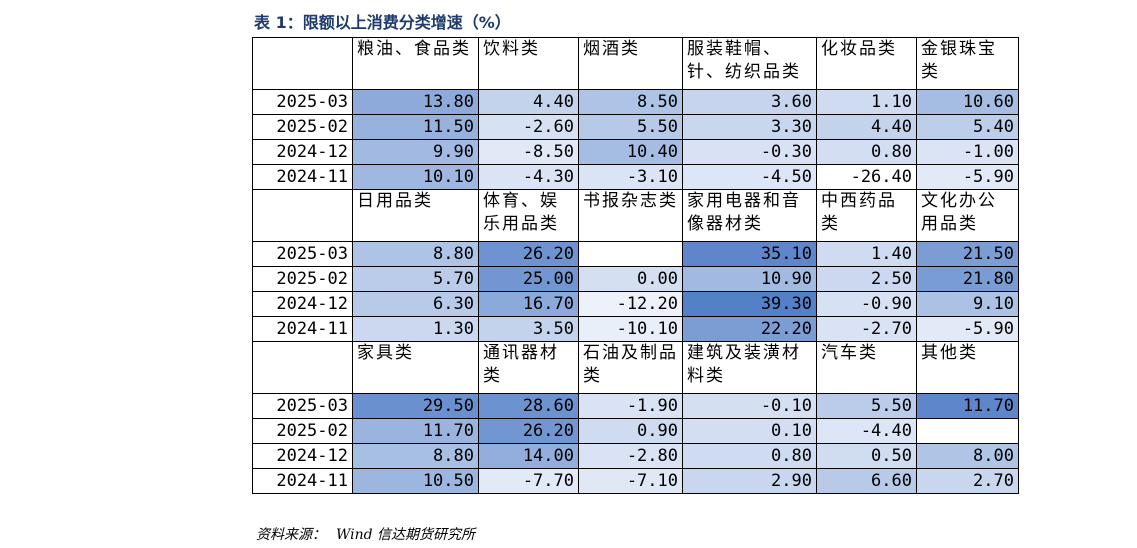 The height and width of the screenshot is (548, 1137). I want to click on table-row: 2024-11 10.50 -7.70 -7.10 2.90 6.60 2.70, so click(635, 481).